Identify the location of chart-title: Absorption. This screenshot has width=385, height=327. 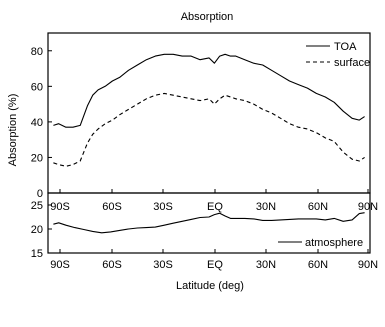
(207, 17).